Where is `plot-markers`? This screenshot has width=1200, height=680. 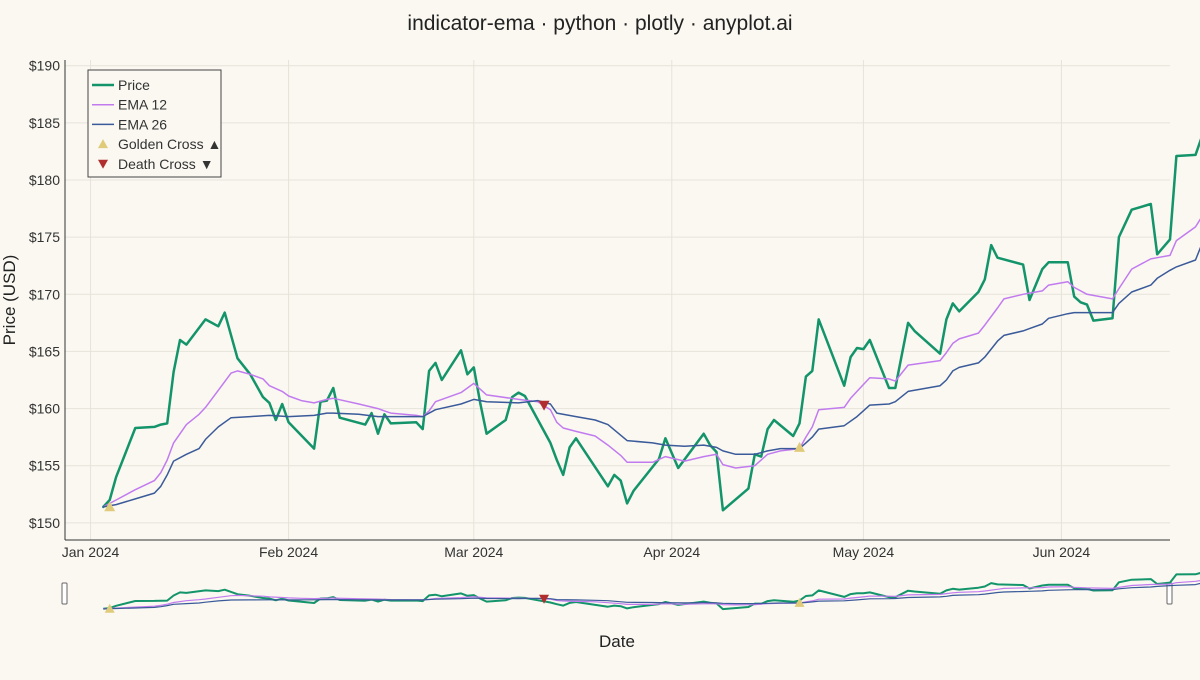
plot-markers is located at coordinates (455, 456).